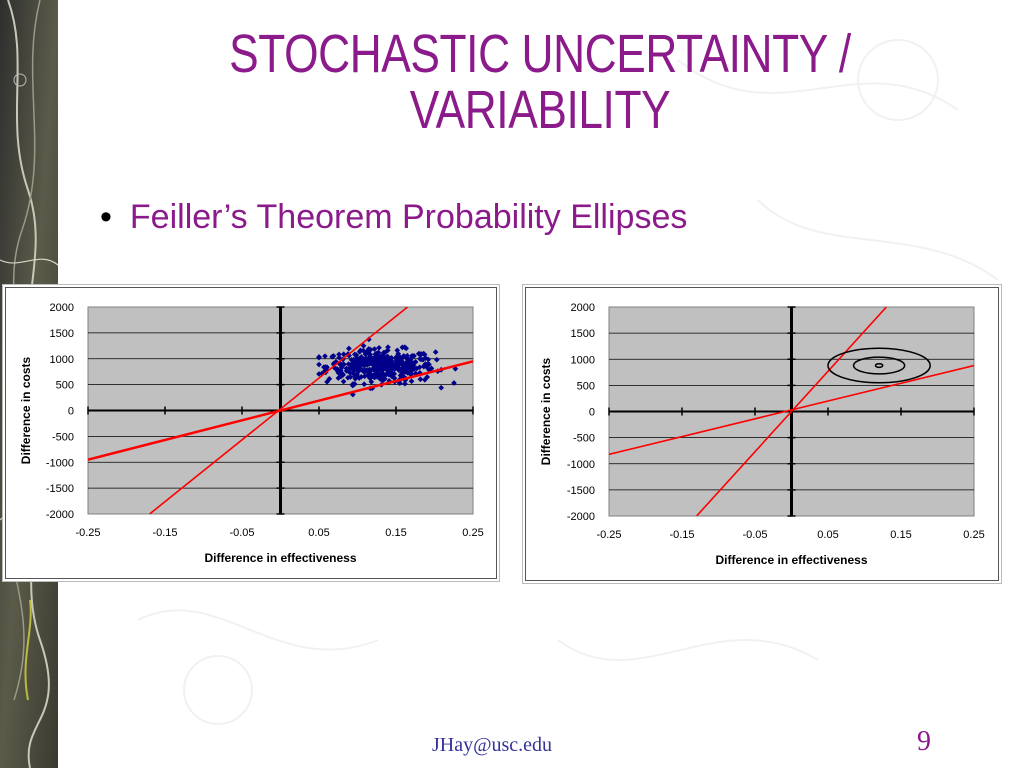 This screenshot has height=768, width=1024. What do you see at coordinates (924, 741) in the screenshot?
I see `page-number: 9` at bounding box center [924, 741].